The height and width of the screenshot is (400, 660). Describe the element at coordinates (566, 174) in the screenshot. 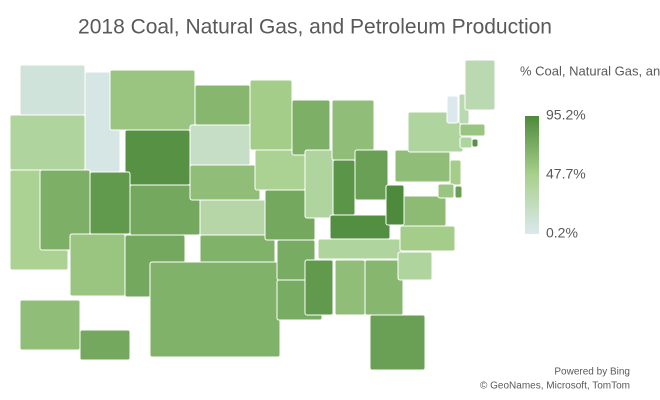

I see `legend-tick-label: 47.7%` at that location.